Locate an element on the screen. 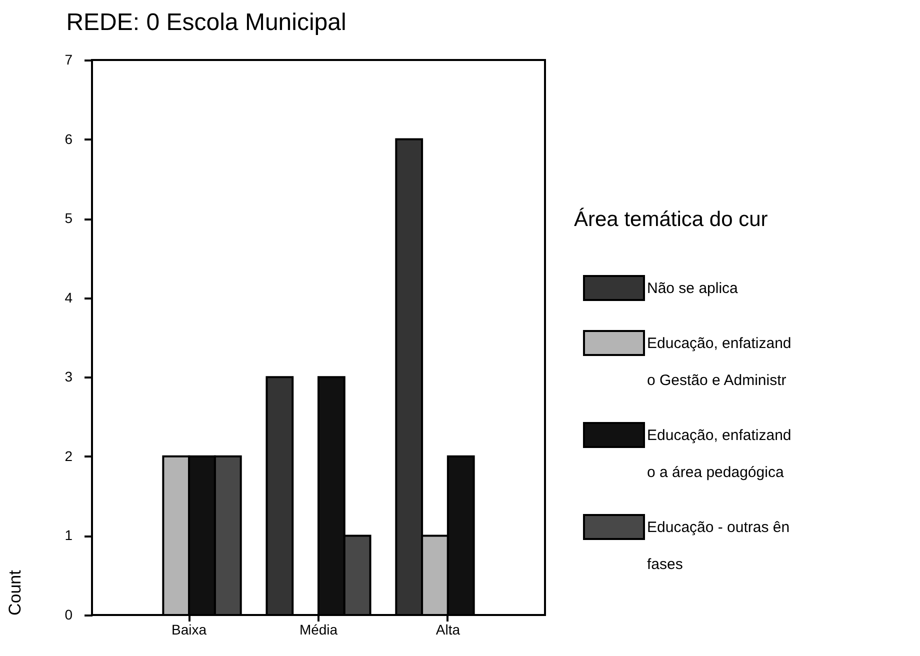 This screenshot has height=656, width=920. x-tick-label: Alta is located at coordinates (448, 630).